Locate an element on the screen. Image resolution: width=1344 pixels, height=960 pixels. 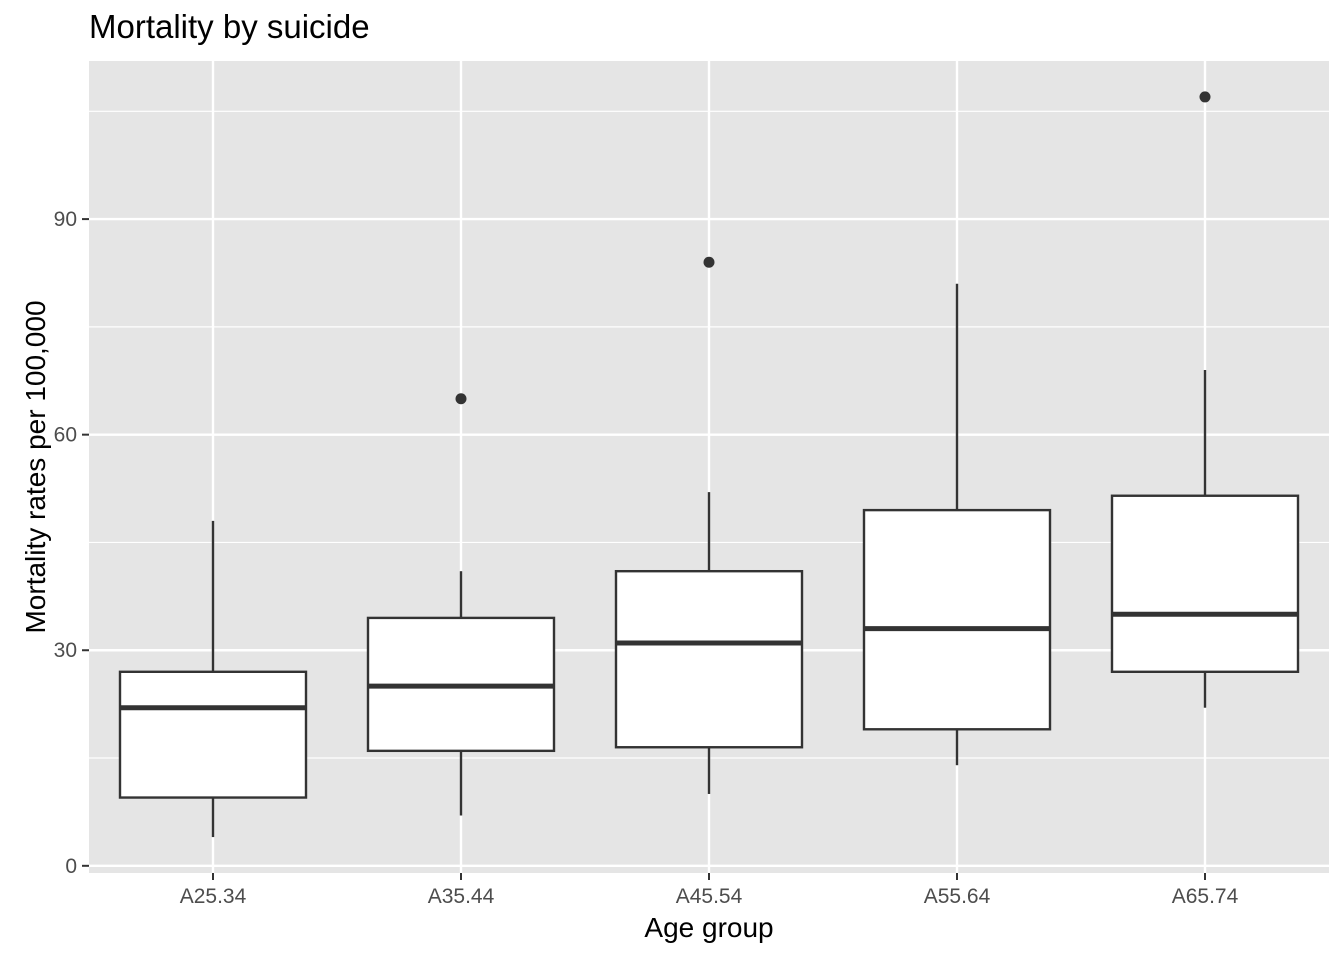
y-tick-label: 30 is located at coordinates (65, 650).